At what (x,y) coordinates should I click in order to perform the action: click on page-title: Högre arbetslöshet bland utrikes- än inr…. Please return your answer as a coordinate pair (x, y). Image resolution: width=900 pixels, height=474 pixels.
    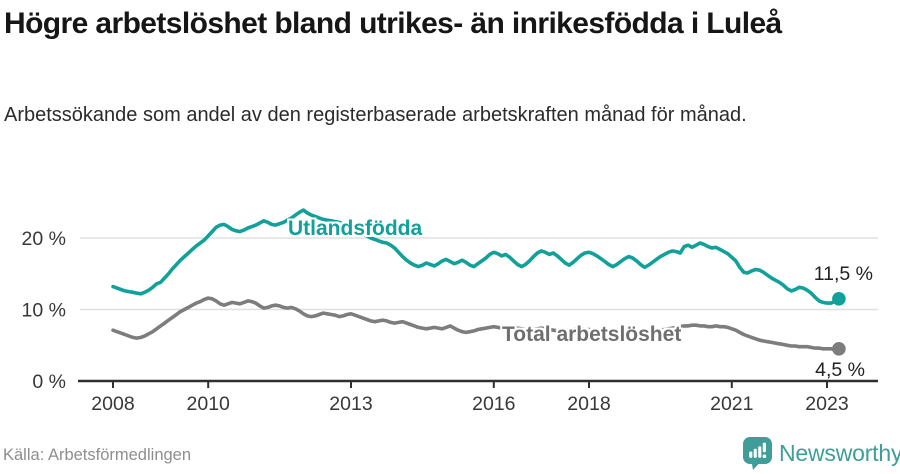
    Looking at the image, I should click on (393, 23).